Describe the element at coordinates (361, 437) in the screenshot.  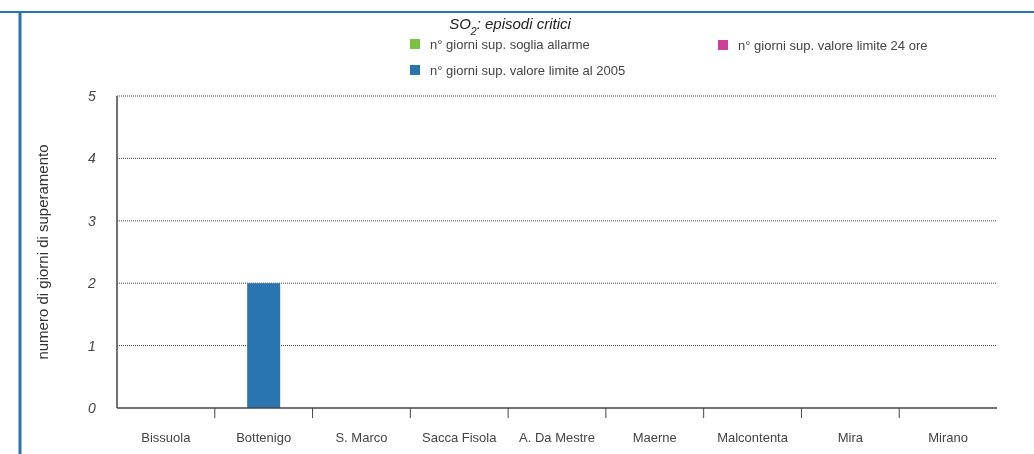
I see `x-tick-label: S. Marco` at that location.